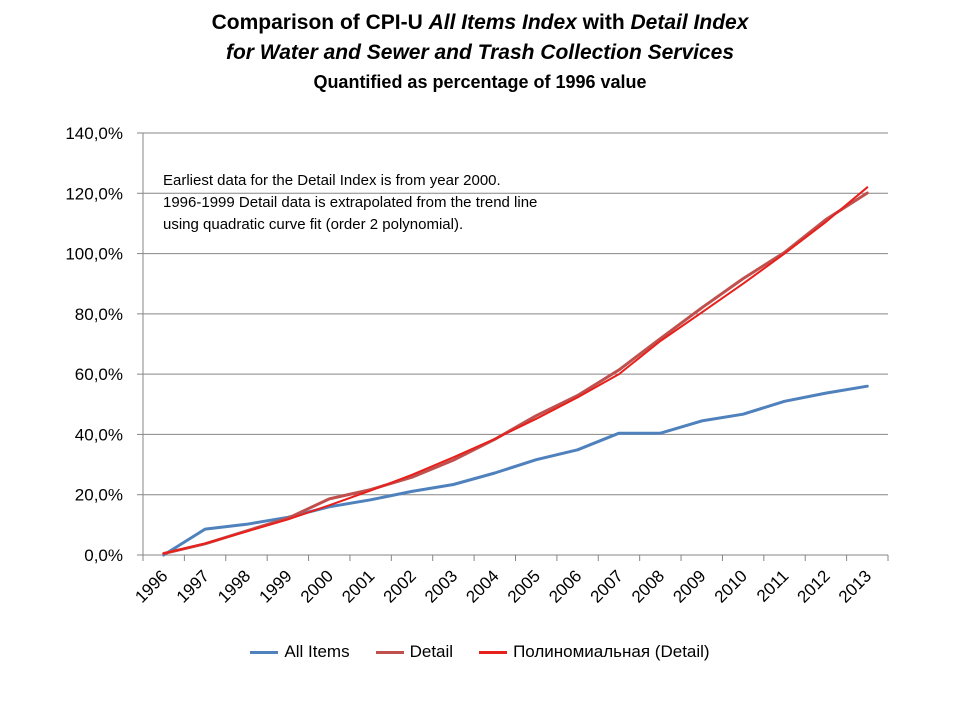  I want to click on legend-item: All Items, so click(300, 652).